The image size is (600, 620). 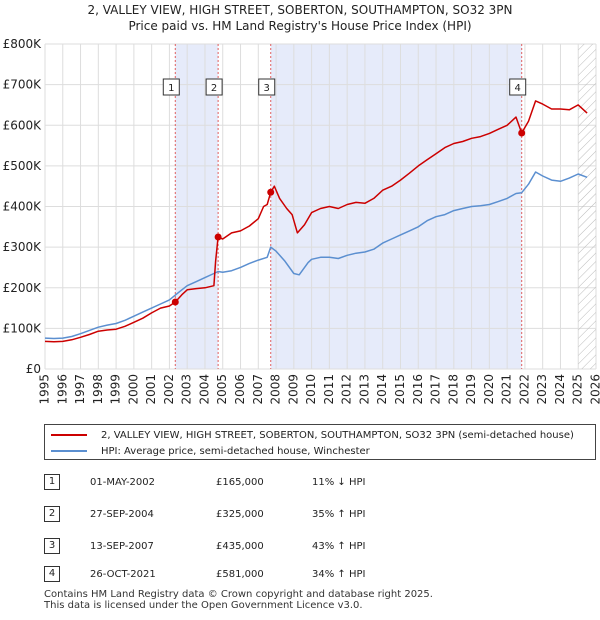 I want to click on x-tick-label: 2020, so click(x=489, y=389).